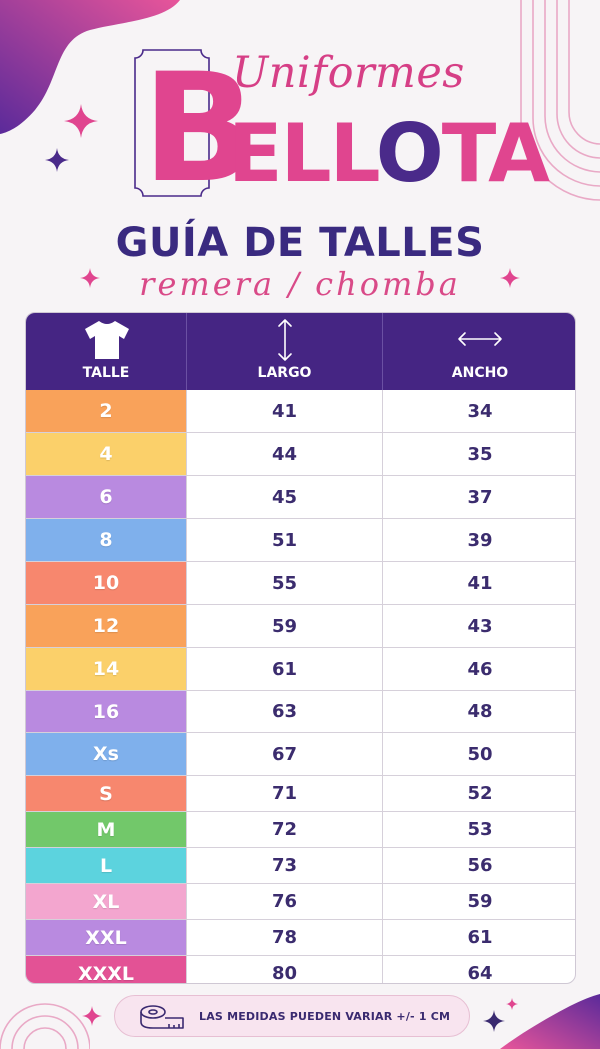  Describe the element at coordinates (284, 626) in the screenshot. I see `cell-largo: 59` at that location.